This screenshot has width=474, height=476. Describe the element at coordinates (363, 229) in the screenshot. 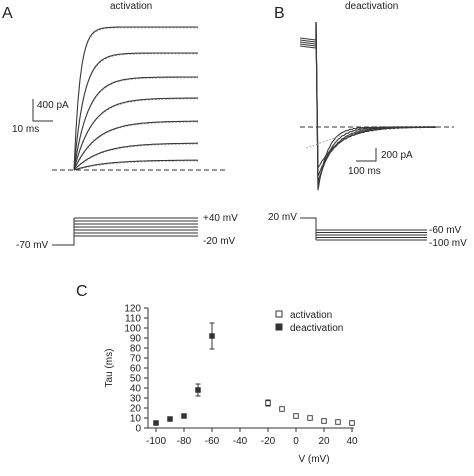

I see `deactivation-protocol` at that location.